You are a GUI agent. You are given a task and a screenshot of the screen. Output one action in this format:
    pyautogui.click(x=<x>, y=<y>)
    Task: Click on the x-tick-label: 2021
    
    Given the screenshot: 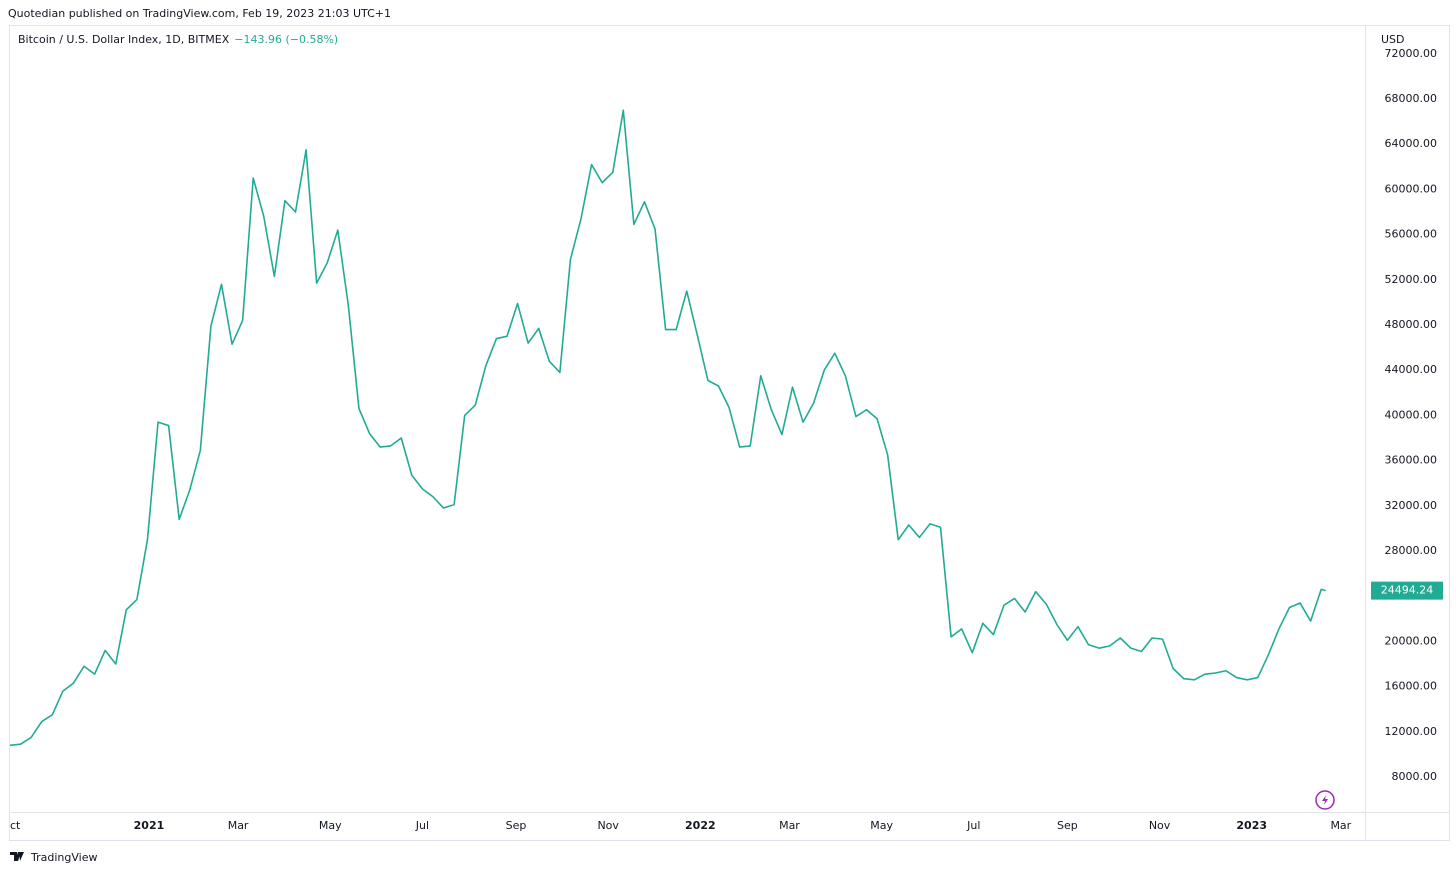 What is the action you would take?
    pyautogui.click(x=149, y=825)
    